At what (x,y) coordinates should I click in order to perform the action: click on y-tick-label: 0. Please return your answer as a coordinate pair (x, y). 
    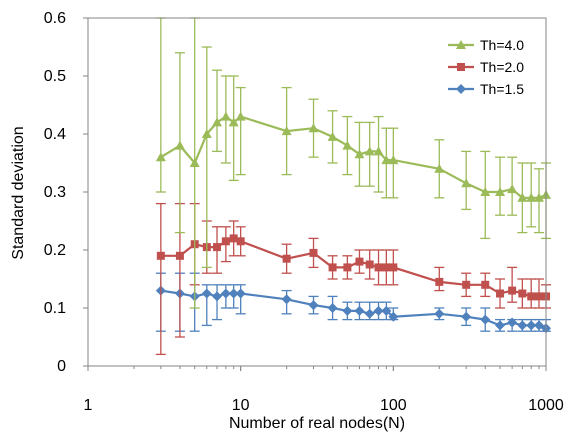
    Looking at the image, I should click on (61, 366).